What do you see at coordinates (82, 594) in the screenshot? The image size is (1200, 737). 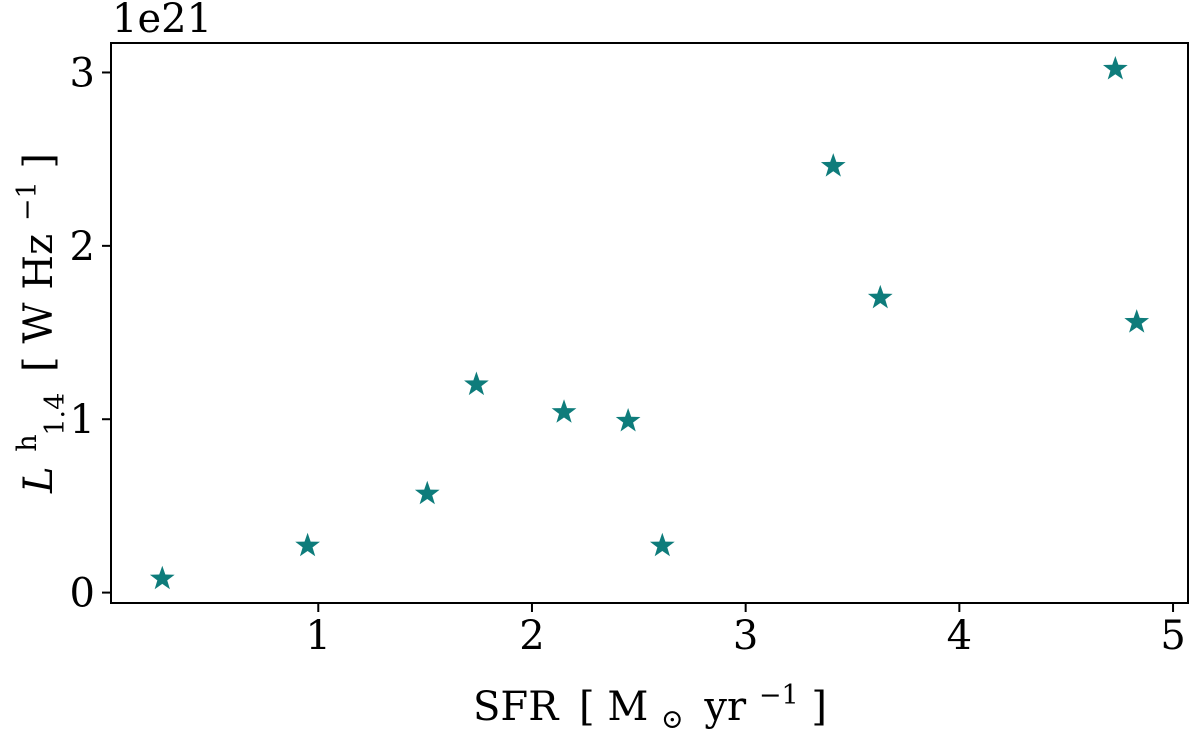 I see `y-tick-label: 0` at bounding box center [82, 594].